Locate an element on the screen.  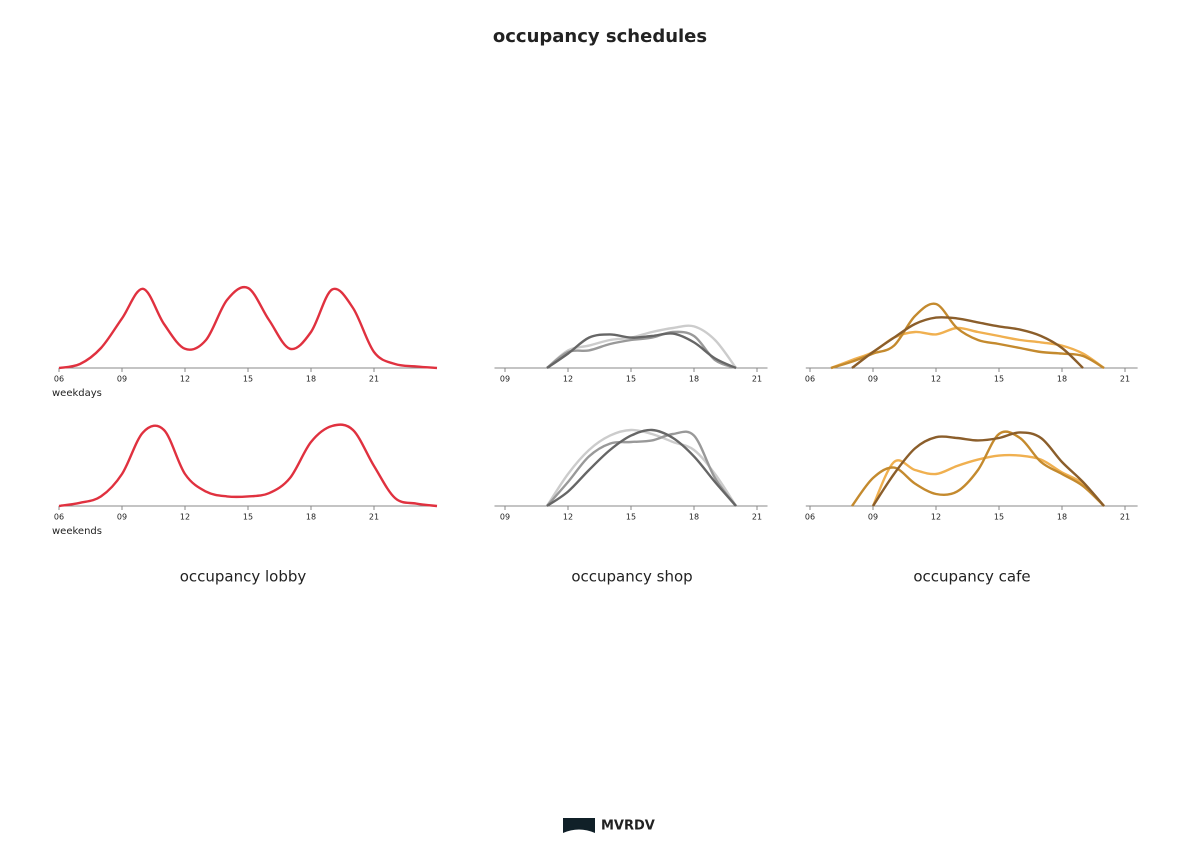
page-title: occupancy schedules is located at coordinates (600, 36).